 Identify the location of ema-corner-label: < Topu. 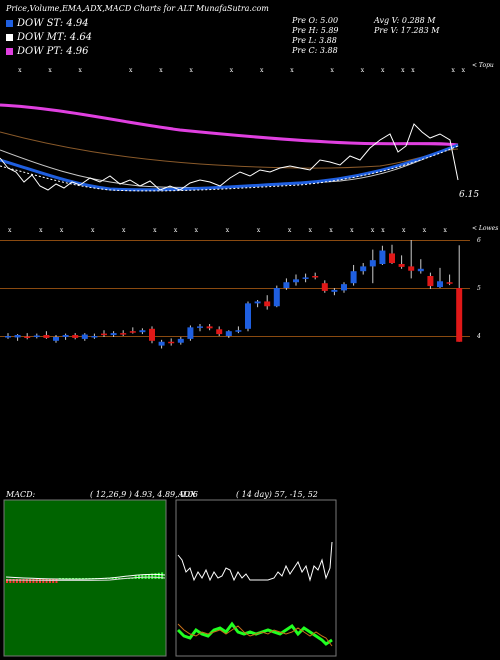
(483, 65).